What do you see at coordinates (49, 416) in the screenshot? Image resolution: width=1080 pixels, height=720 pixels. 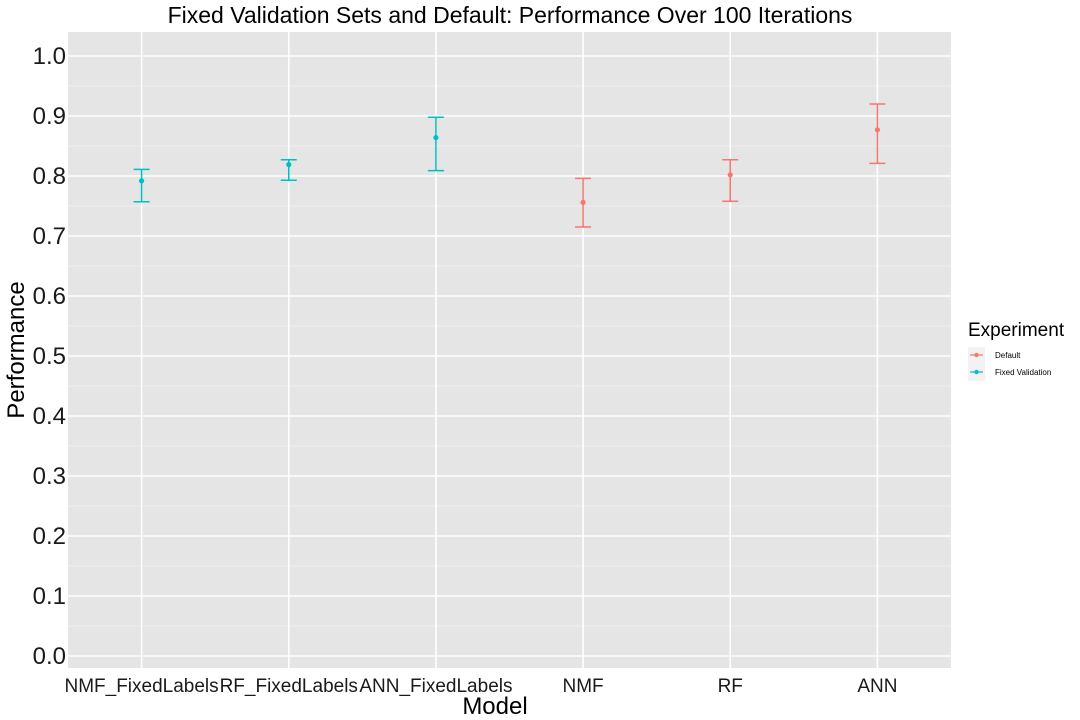 I see `y-tick-label: 0.4` at bounding box center [49, 416].